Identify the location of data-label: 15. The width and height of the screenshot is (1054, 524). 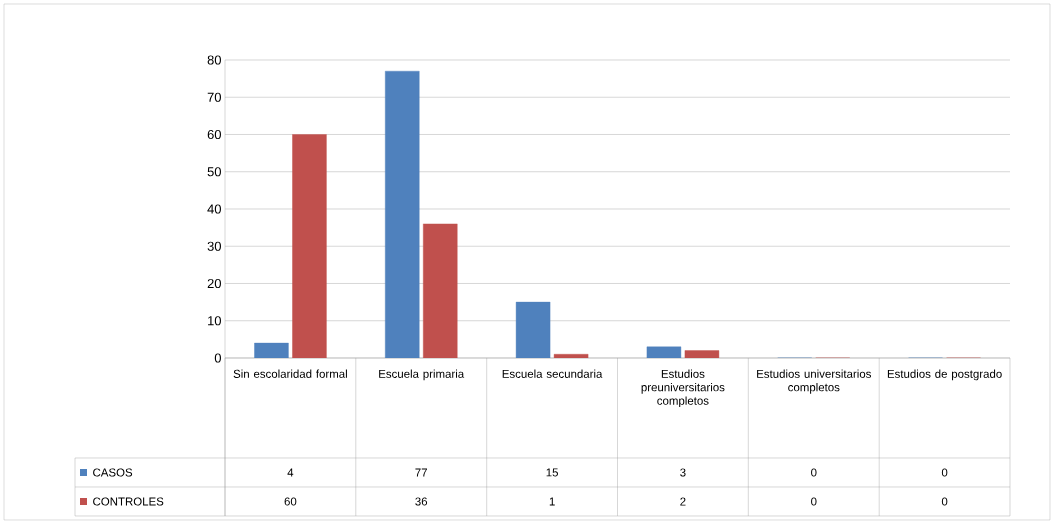
(552, 472).